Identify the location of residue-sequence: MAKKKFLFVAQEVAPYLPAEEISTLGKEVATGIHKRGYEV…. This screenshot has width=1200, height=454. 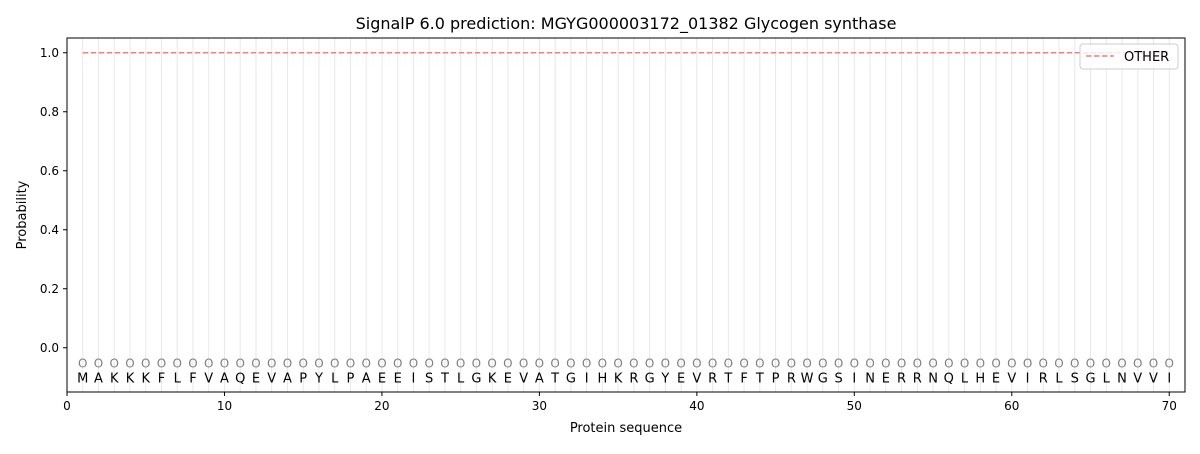
(624, 378).